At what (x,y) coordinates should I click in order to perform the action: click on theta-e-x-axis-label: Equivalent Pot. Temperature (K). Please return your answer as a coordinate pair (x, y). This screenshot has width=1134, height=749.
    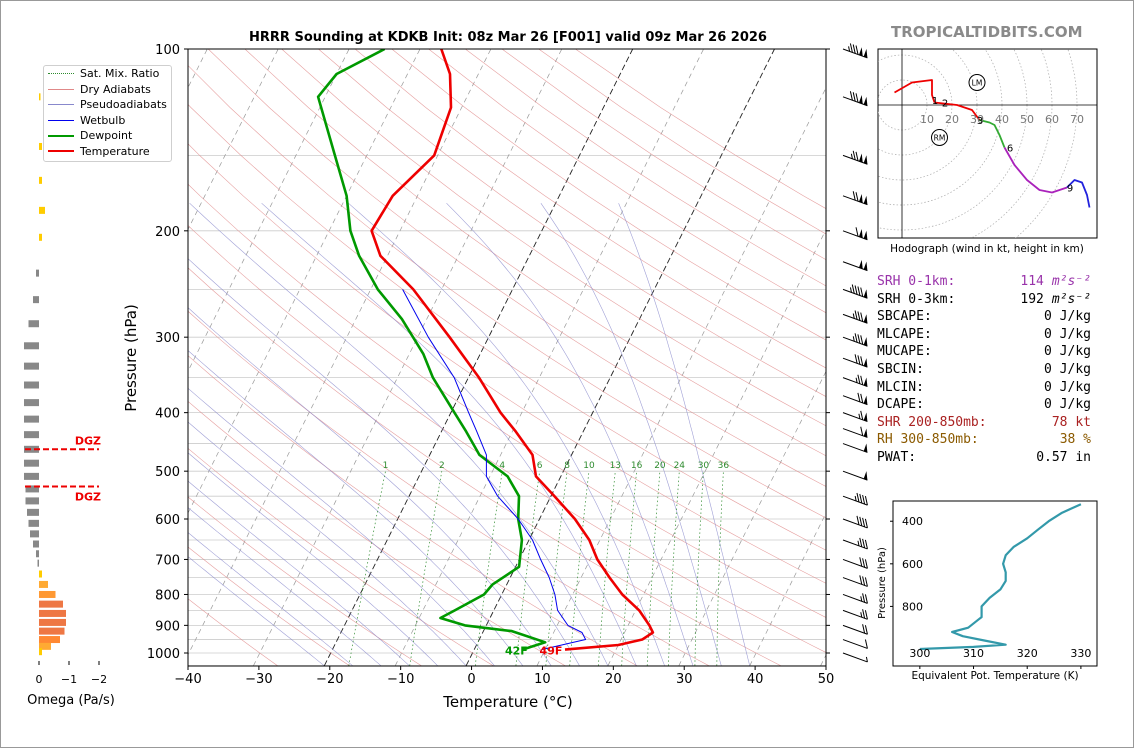
    Looking at the image, I should click on (994, 676).